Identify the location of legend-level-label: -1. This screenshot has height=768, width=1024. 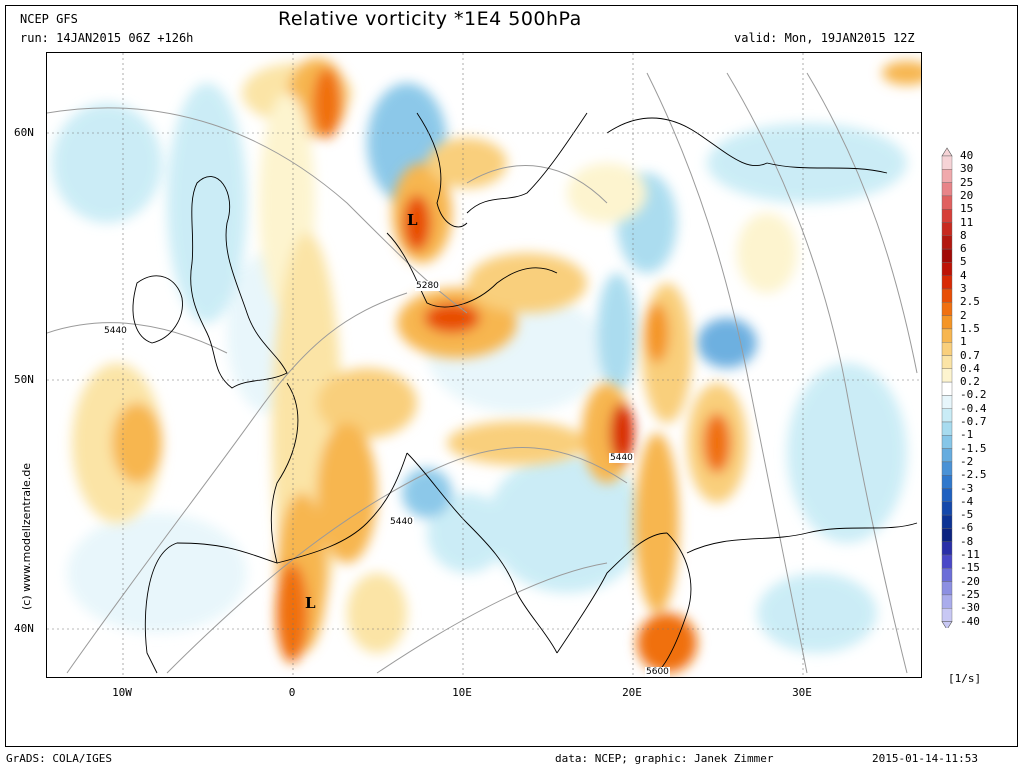
(967, 435).